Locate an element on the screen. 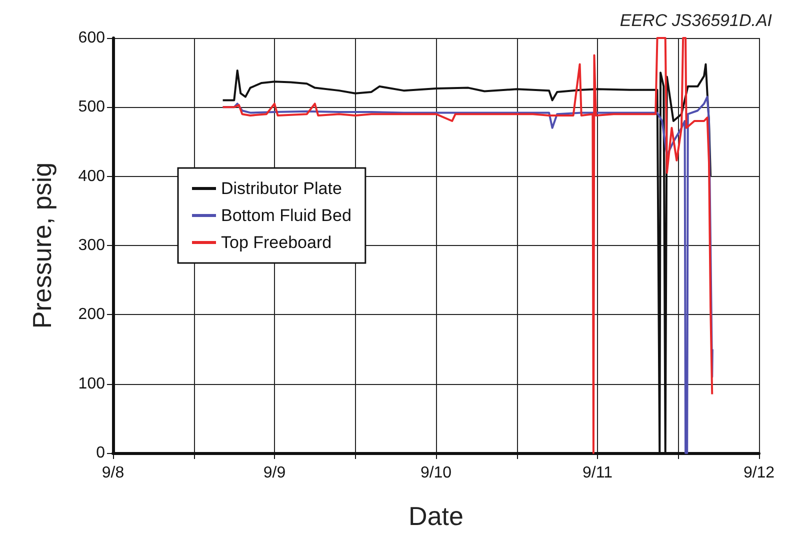 The width and height of the screenshot is (802, 544). y-tick-label: 400 is located at coordinates (92, 176).